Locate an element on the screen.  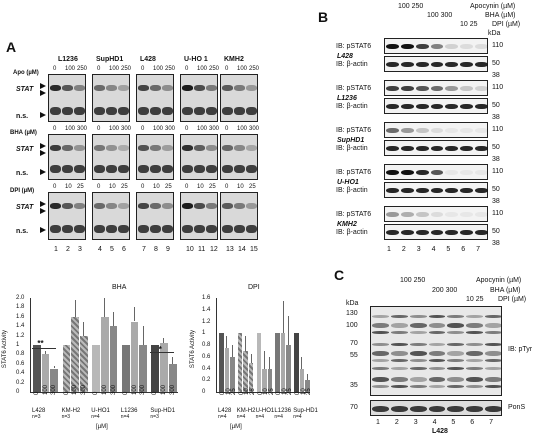
group-n: n=3 is located at coordinates (154, 417).